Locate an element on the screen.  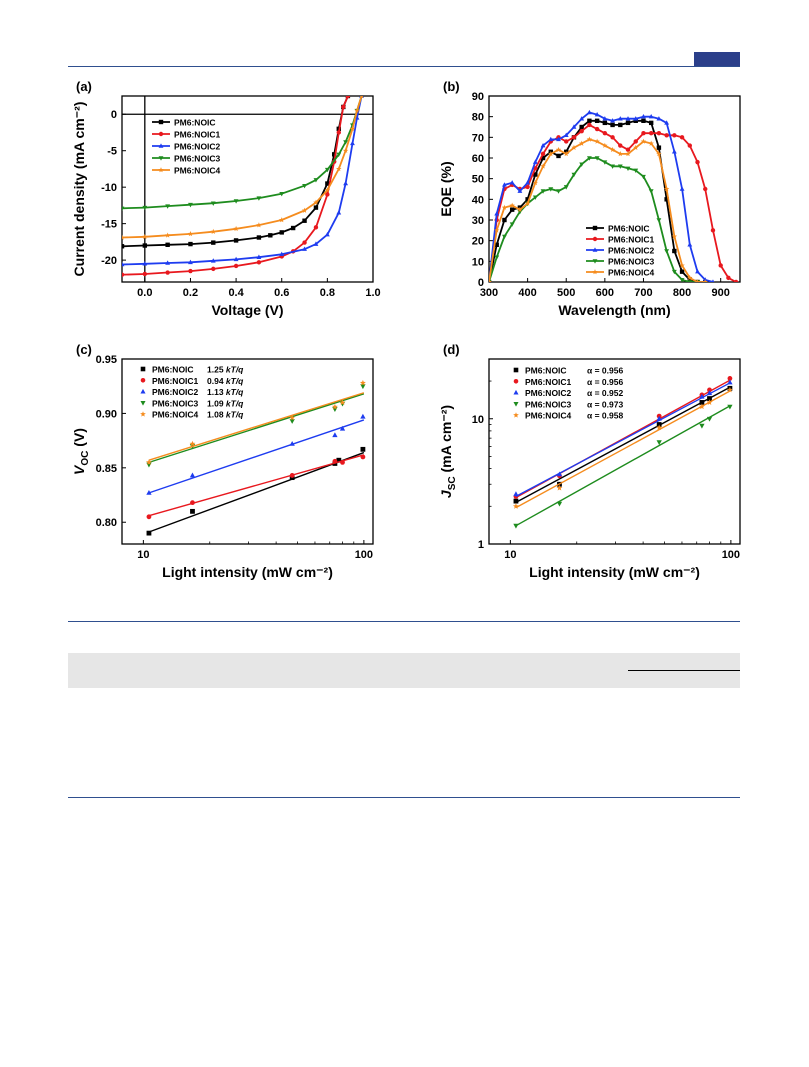
x-tick-label: 500 is located at coordinates (566, 293).